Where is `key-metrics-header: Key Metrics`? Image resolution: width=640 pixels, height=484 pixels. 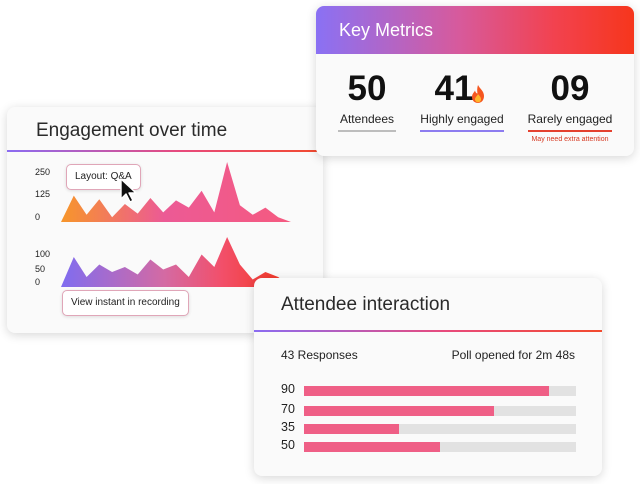
key-metrics-header: Key Metrics is located at coordinates (475, 30).